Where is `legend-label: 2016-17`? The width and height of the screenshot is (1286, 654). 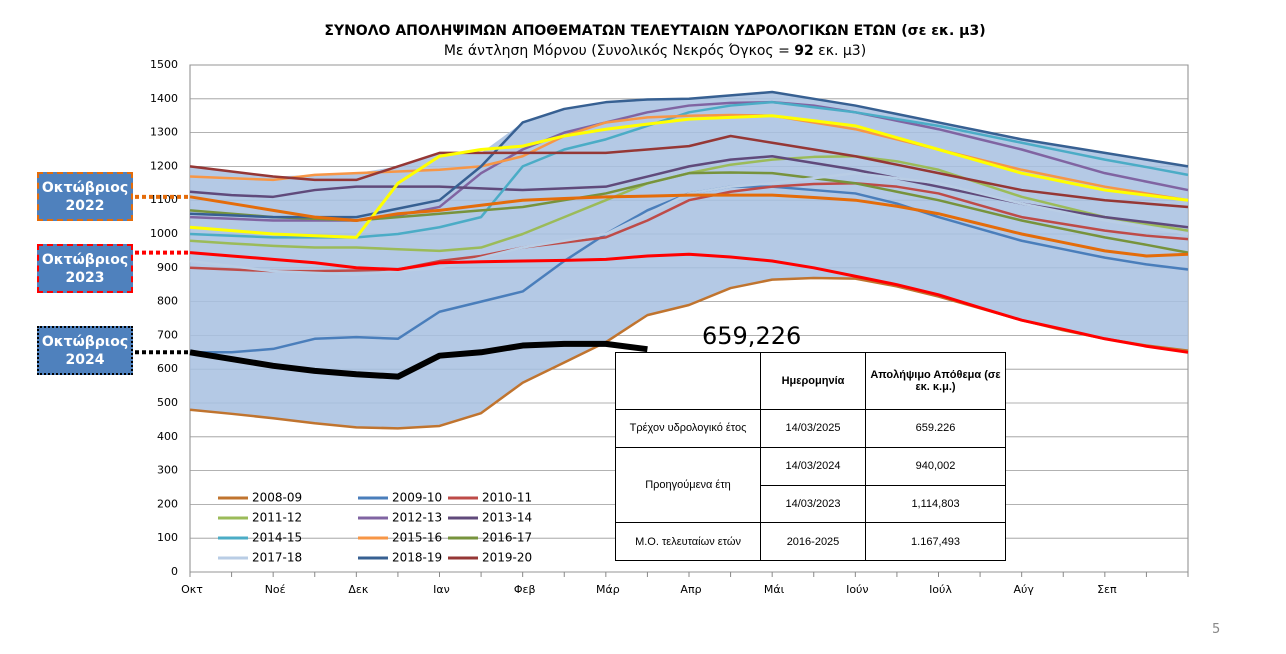
legend-label: 2016-17 is located at coordinates (507, 538).